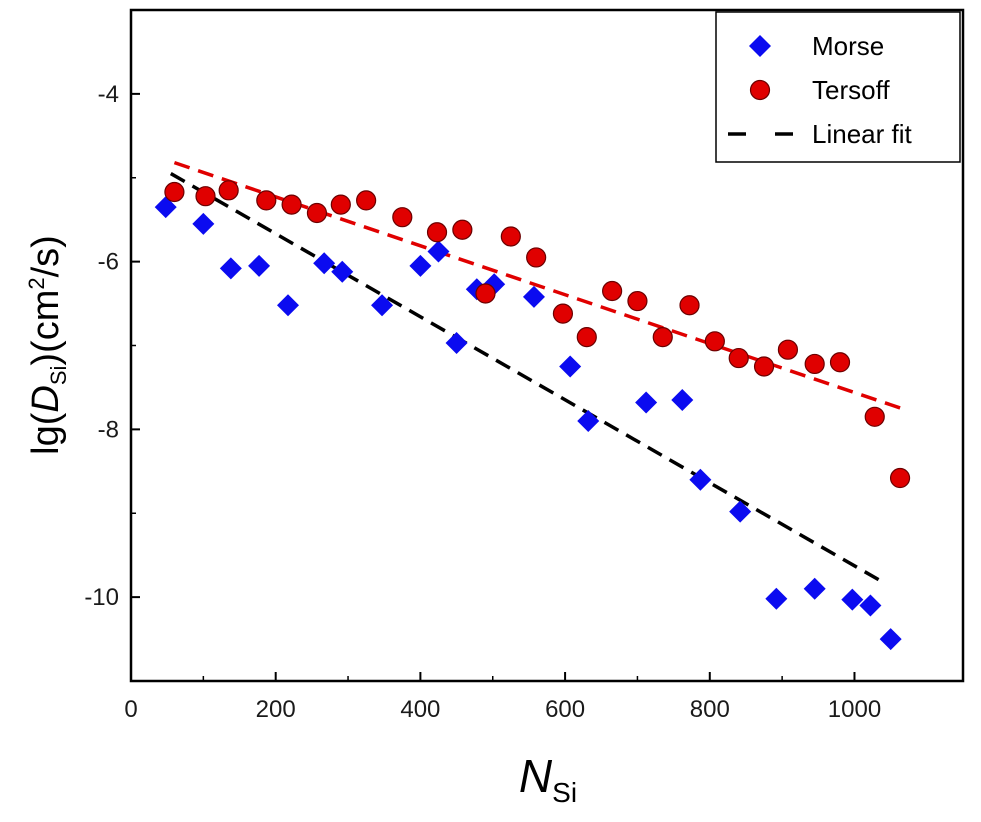  I want to click on legend: Morse Tersoff Linear fit, so click(838, 87).